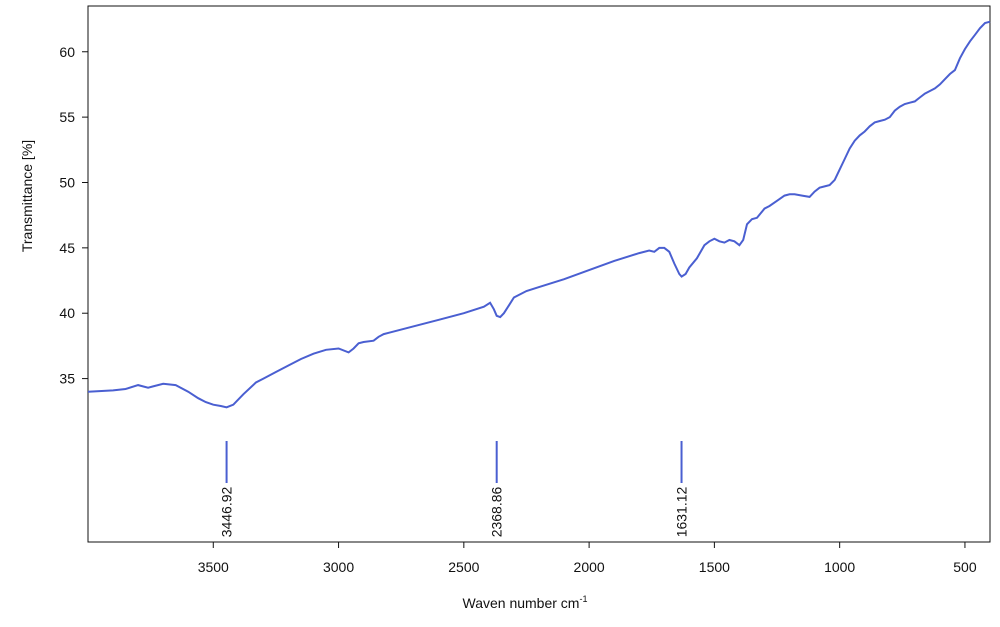 This screenshot has height=627, width=1000. I want to click on x-tick-label-500: 500, so click(965, 567).